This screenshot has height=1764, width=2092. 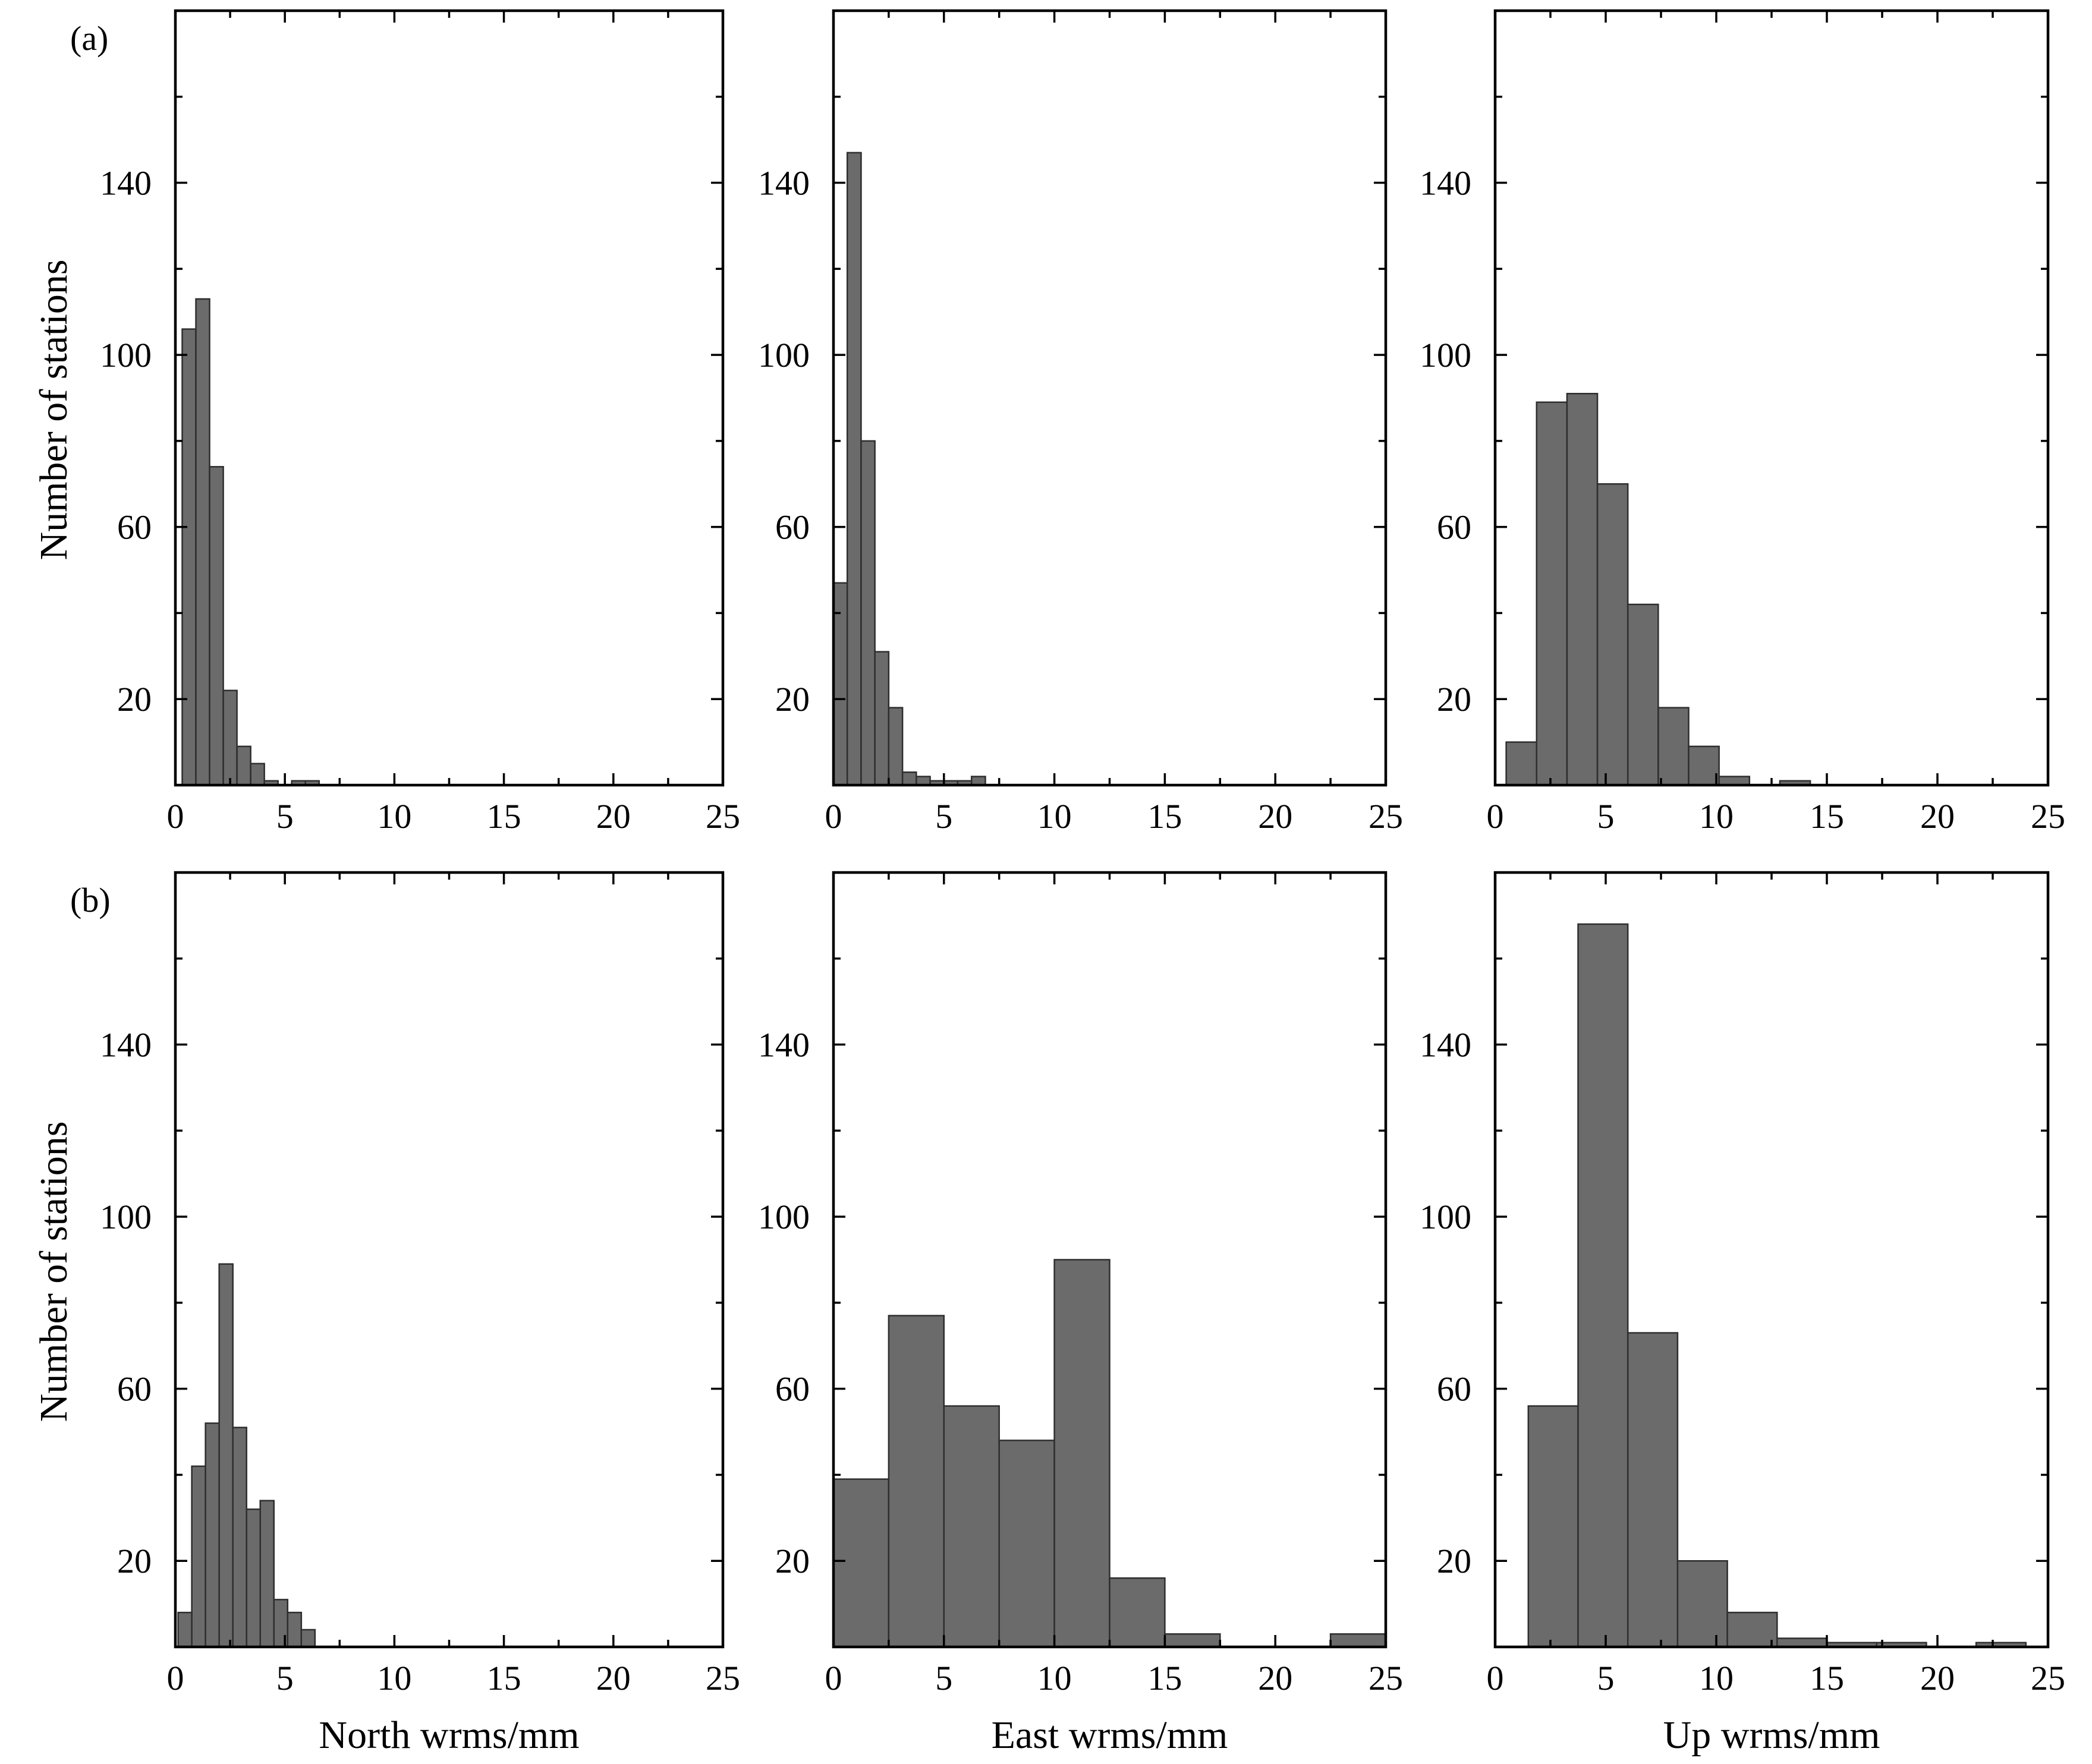 I want to click on panel-tag: (b), so click(x=90, y=900).